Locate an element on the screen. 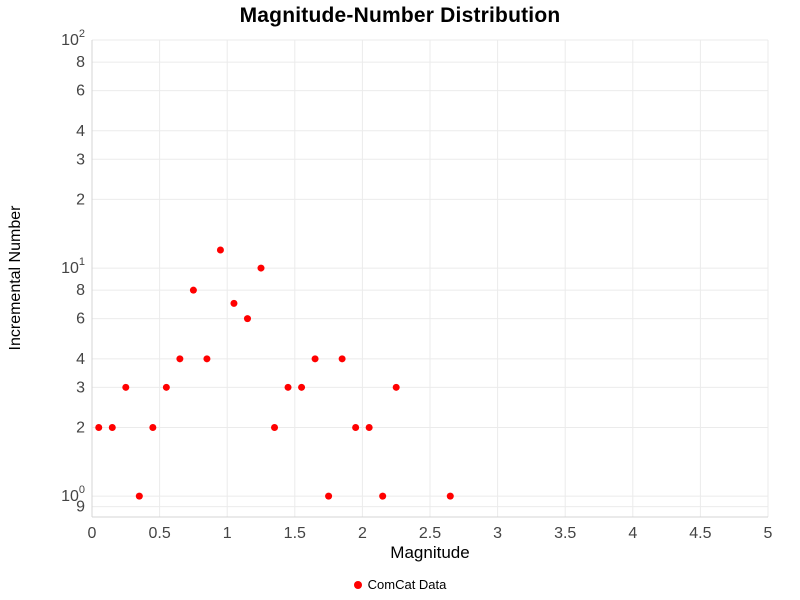 The image size is (800, 600). x-tick-label: 5 is located at coordinates (768, 533).